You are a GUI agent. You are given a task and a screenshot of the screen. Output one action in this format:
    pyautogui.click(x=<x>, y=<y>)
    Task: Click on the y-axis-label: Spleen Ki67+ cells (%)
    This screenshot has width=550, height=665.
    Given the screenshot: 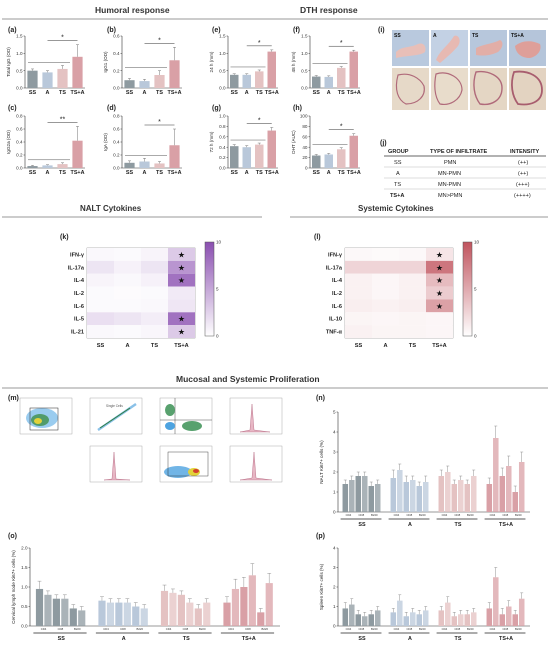 What is the action you would take?
    pyautogui.click(x=321, y=586)
    